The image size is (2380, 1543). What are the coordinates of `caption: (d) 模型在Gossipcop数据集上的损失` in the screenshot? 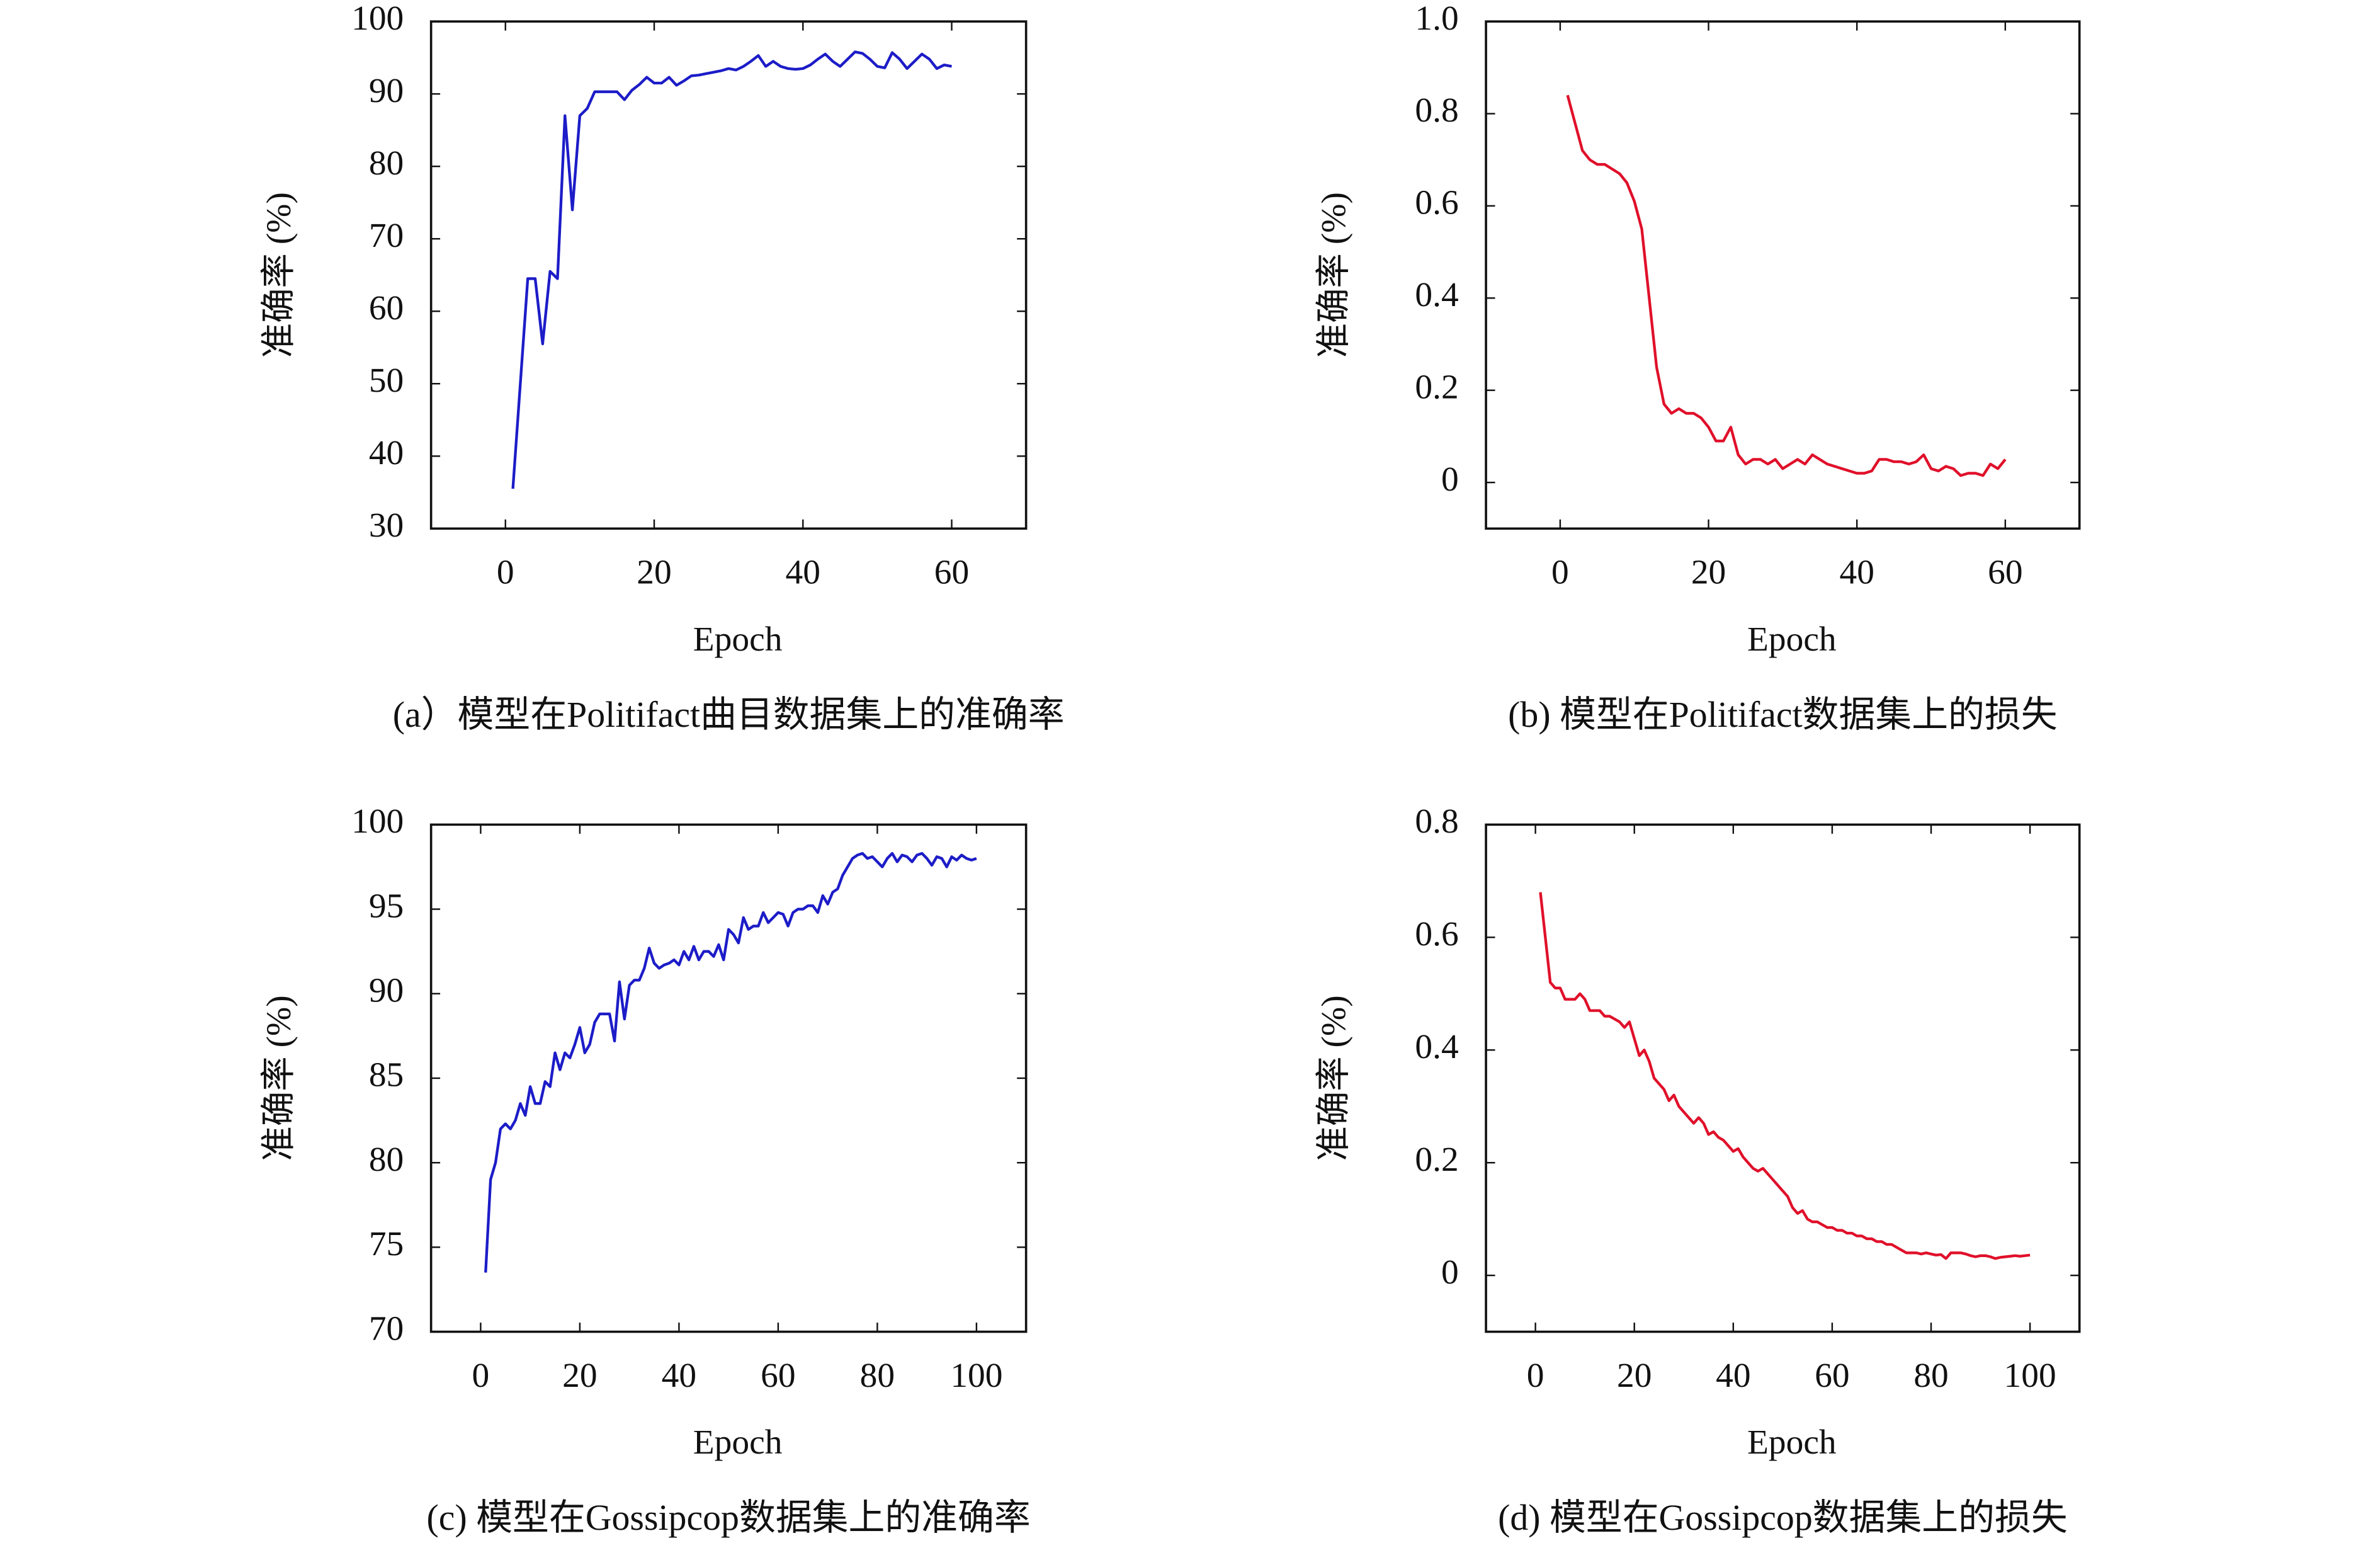 It's located at (1783, 1517).